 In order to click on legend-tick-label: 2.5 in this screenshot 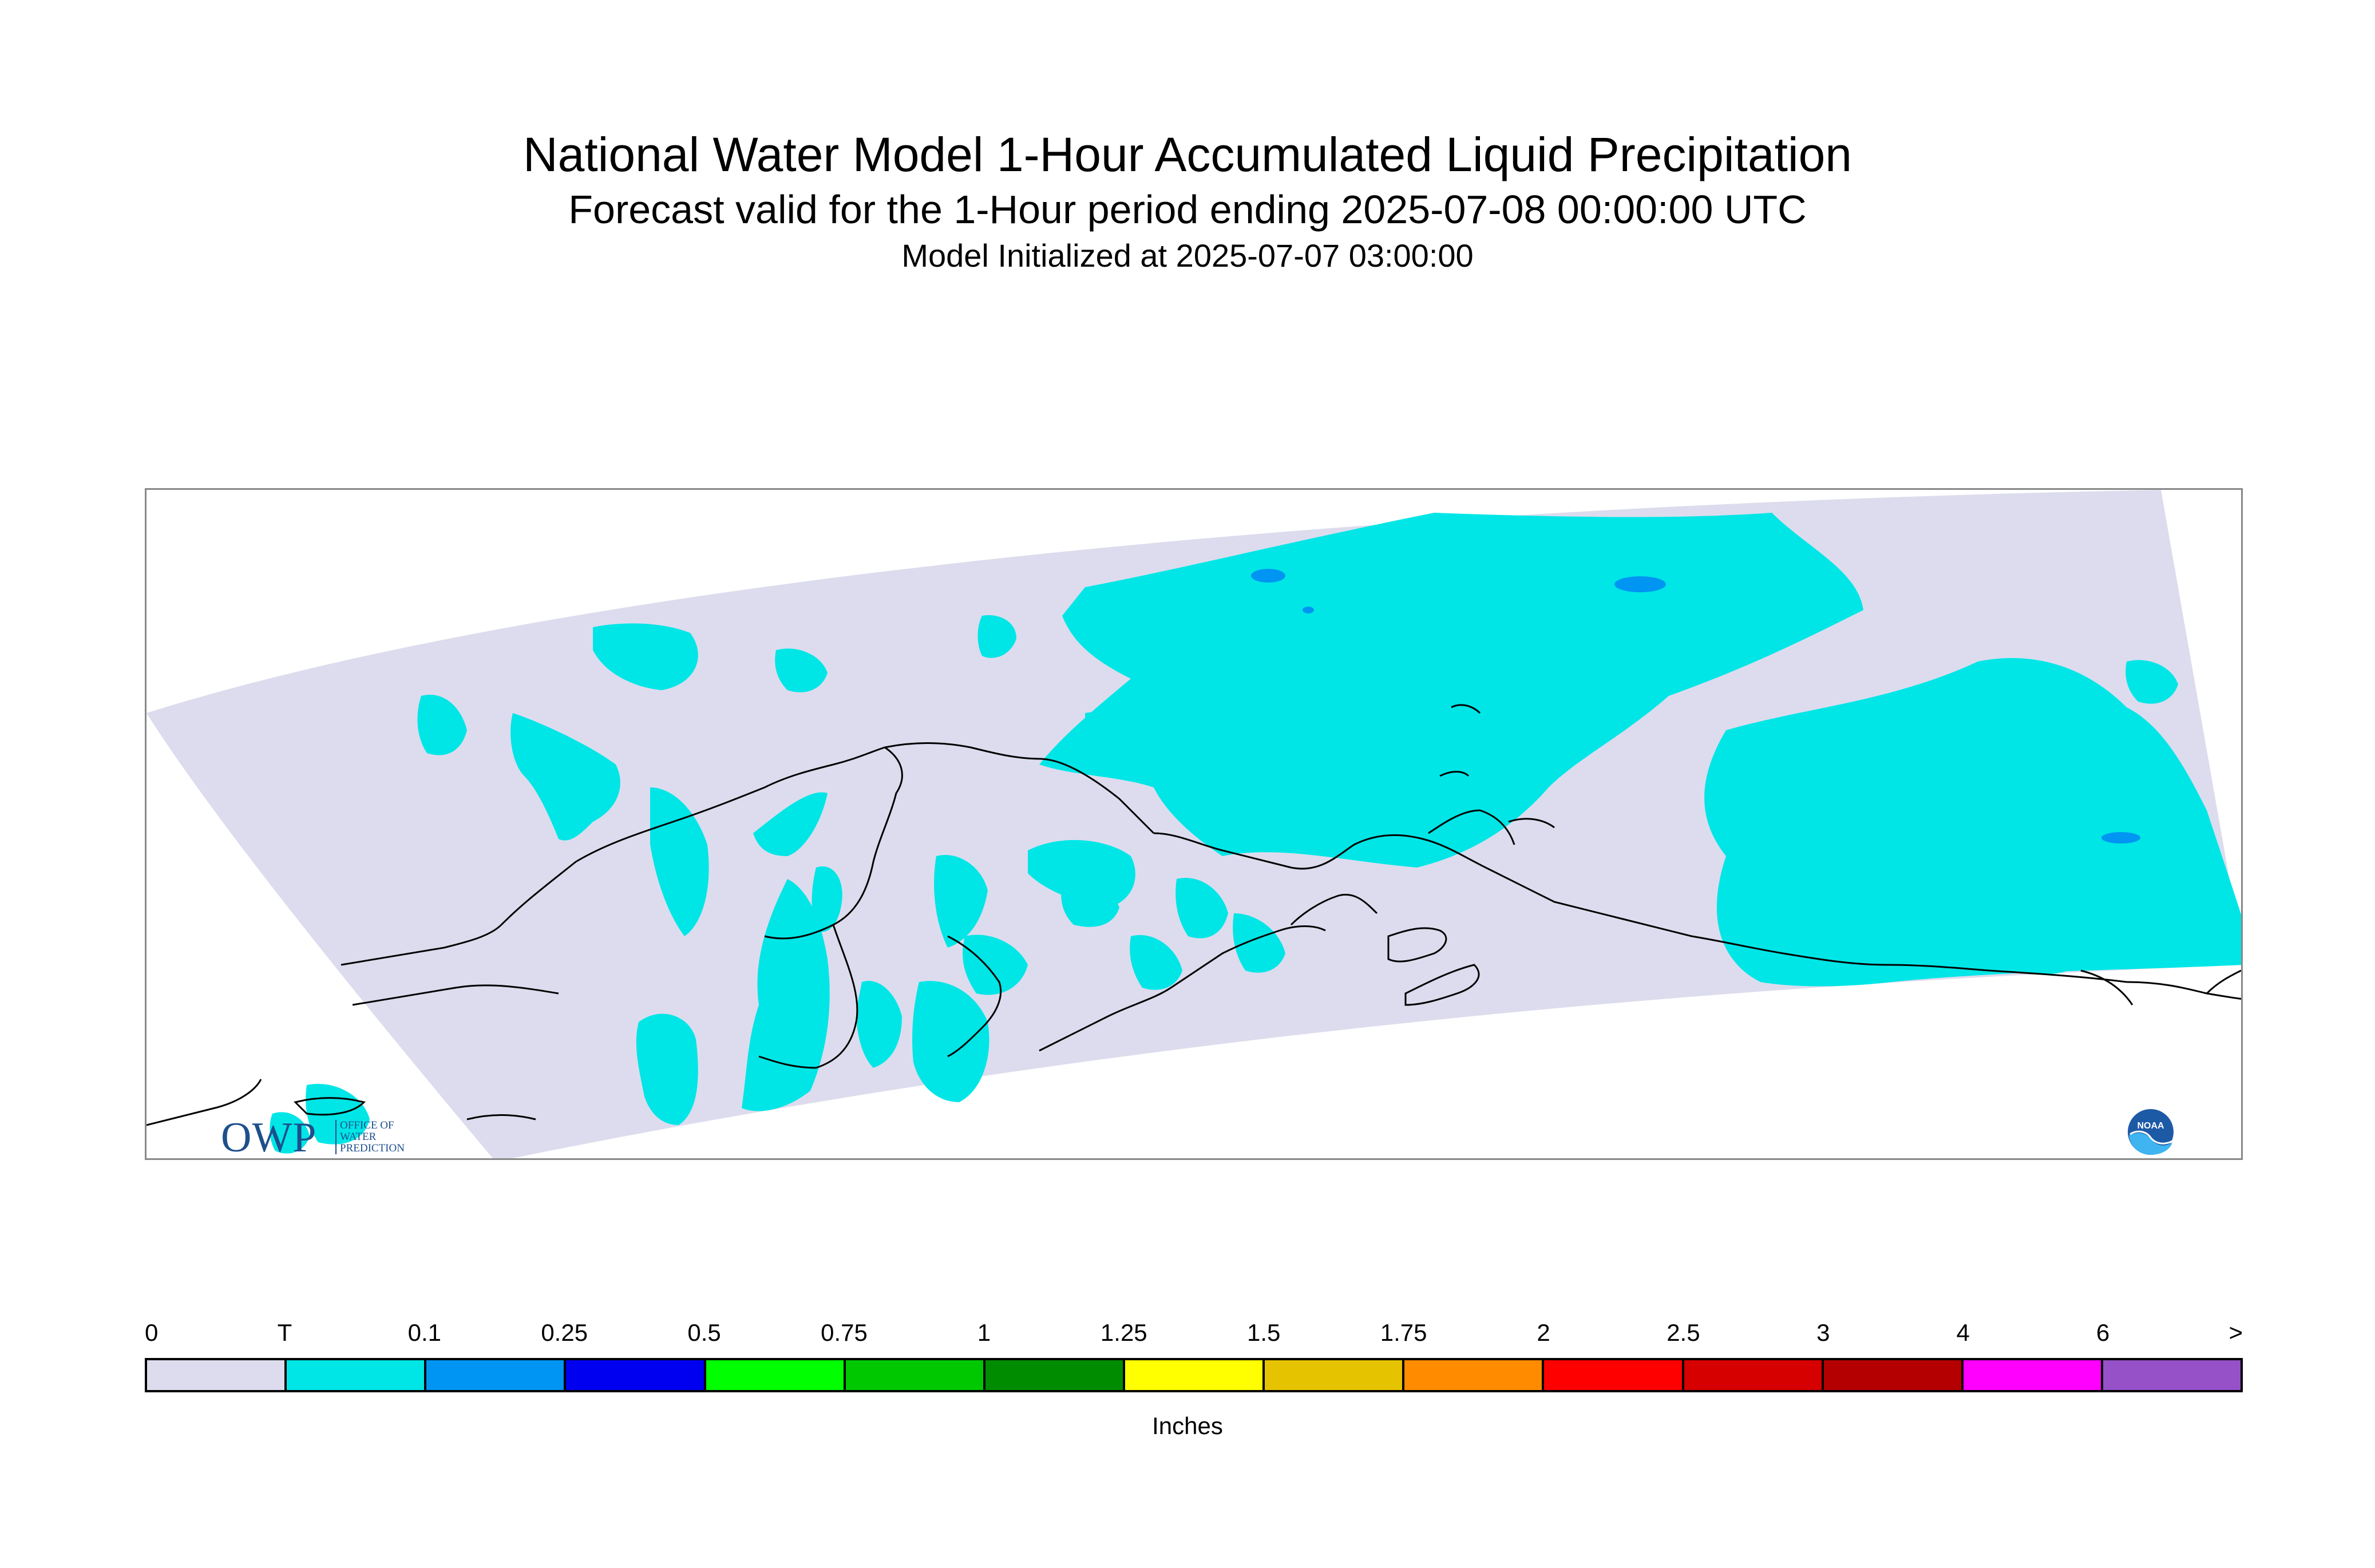, I will do `click(1684, 1332)`.